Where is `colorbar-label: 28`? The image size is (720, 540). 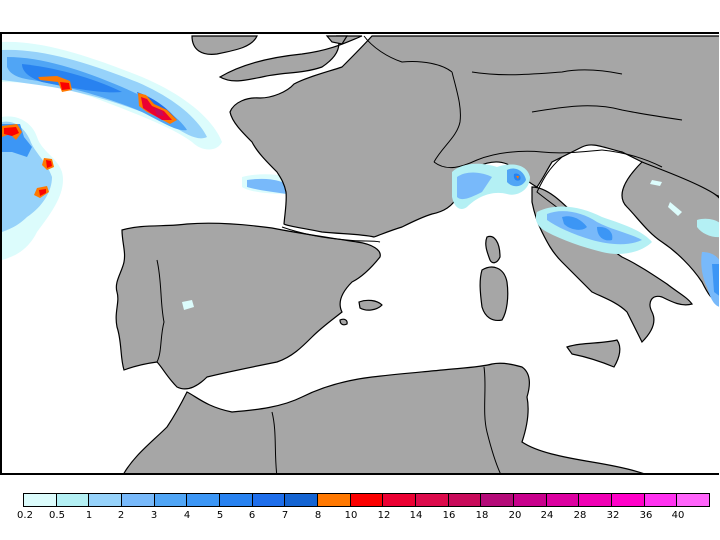 colorbar-label: 28 is located at coordinates (580, 515).